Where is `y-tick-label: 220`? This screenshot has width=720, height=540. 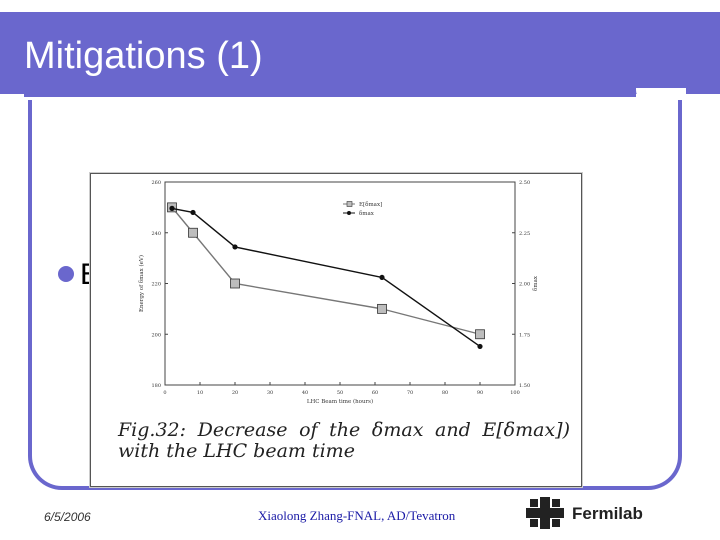 y-tick-label: 220 is located at coordinates (156, 285).